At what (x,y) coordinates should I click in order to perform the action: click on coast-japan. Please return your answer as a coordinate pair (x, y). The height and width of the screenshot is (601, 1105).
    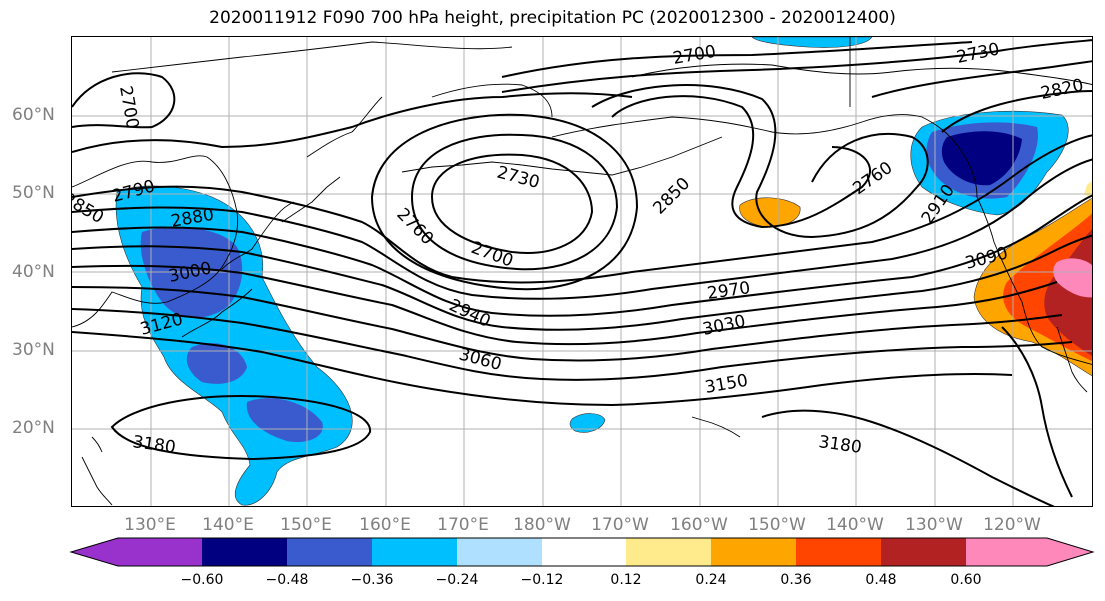
    Looking at the image, I should click on (258, 235).